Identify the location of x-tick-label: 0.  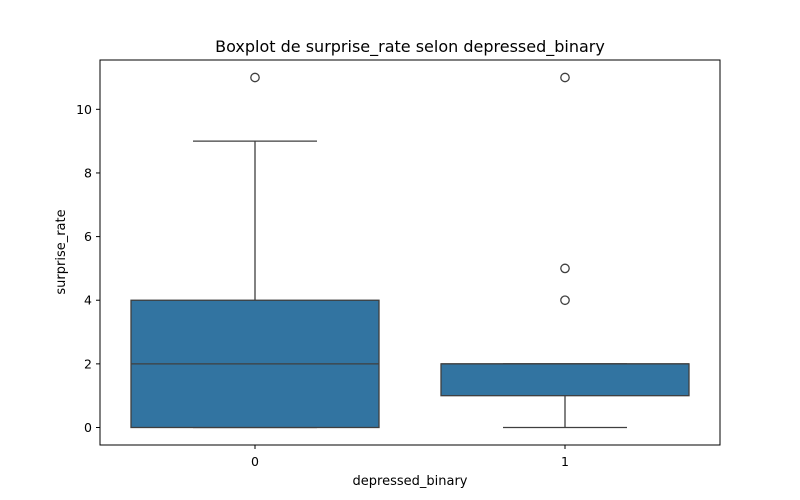
(255, 461).